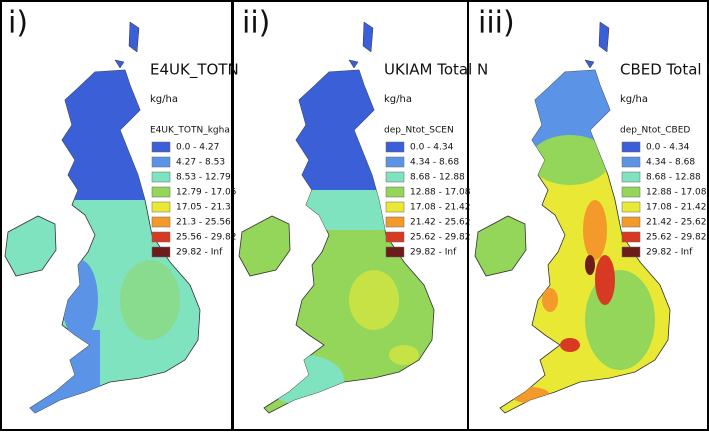 This screenshot has width=709, height=435. What do you see at coordinates (203, 208) in the screenshot?
I see `legend-label: 17.05 - 21.3` at bounding box center [203, 208].